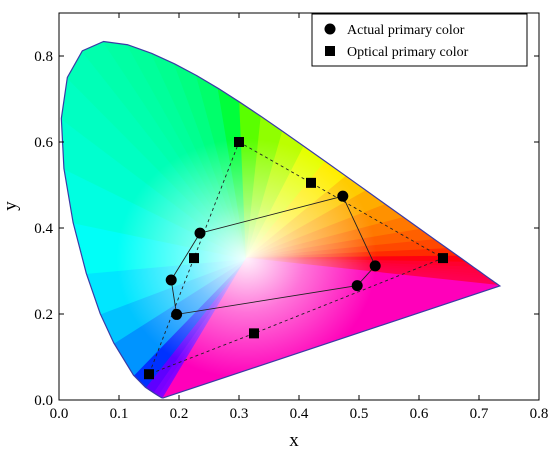  What do you see at coordinates (359, 414) in the screenshot?
I see `x-tick-label: 0.5` at bounding box center [359, 414].